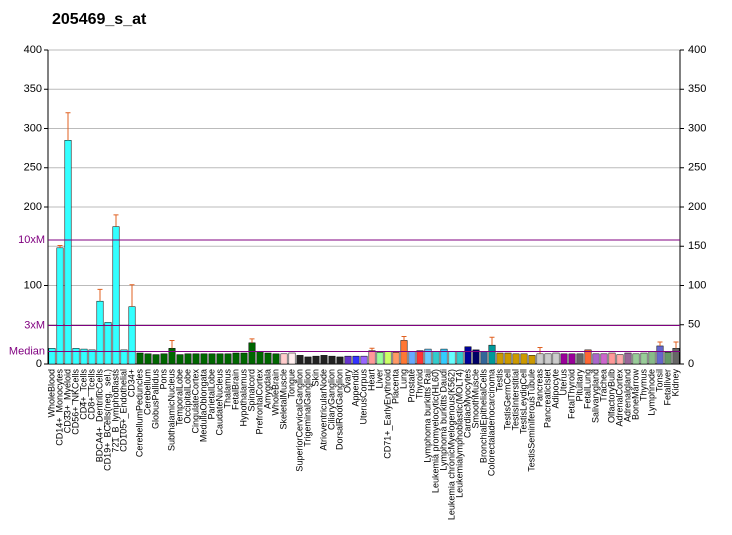 This screenshot has width=732, height=535. What do you see at coordinates (91, 394) in the screenshot?
I see `x-tick-label: CD8+_Tcells` at bounding box center [91, 394].